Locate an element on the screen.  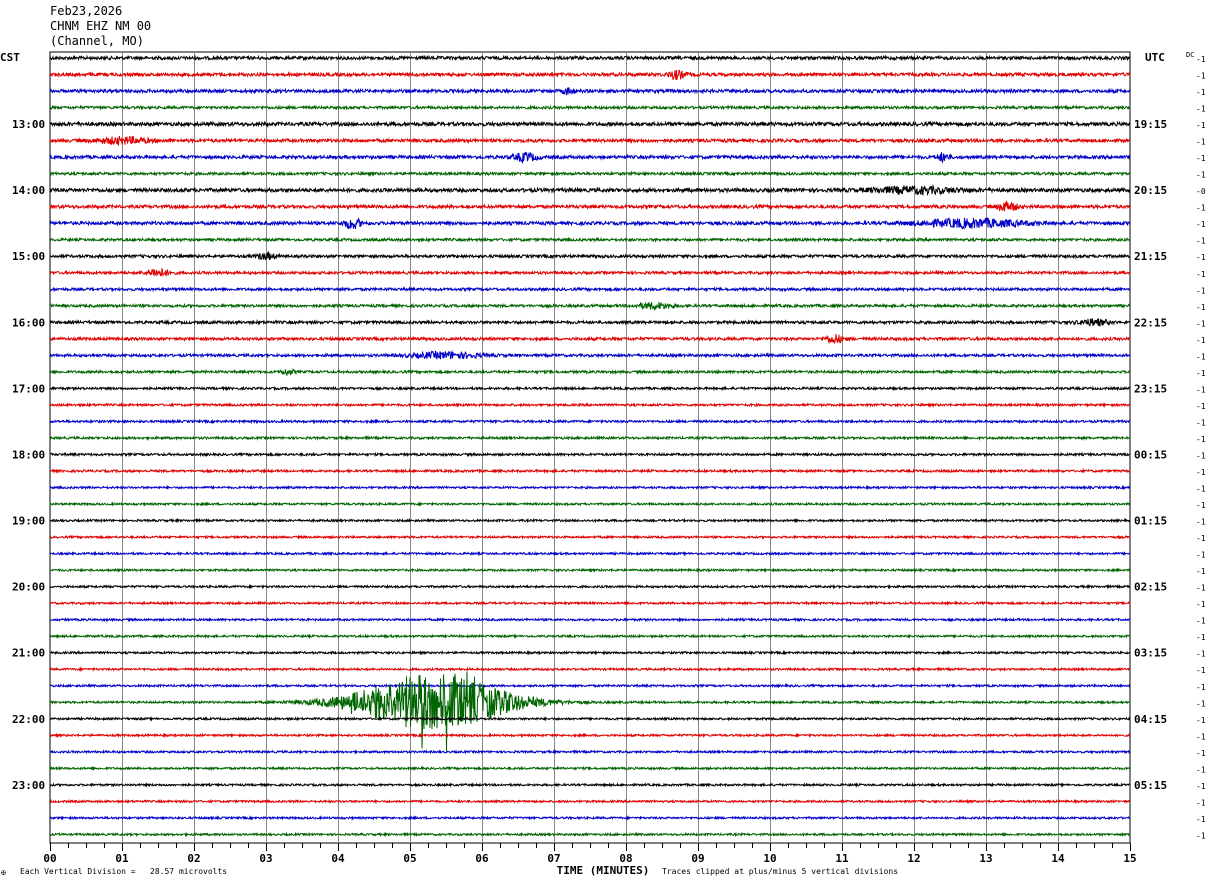
utc-hour-label: 20:15 is located at coordinates (1150, 190).